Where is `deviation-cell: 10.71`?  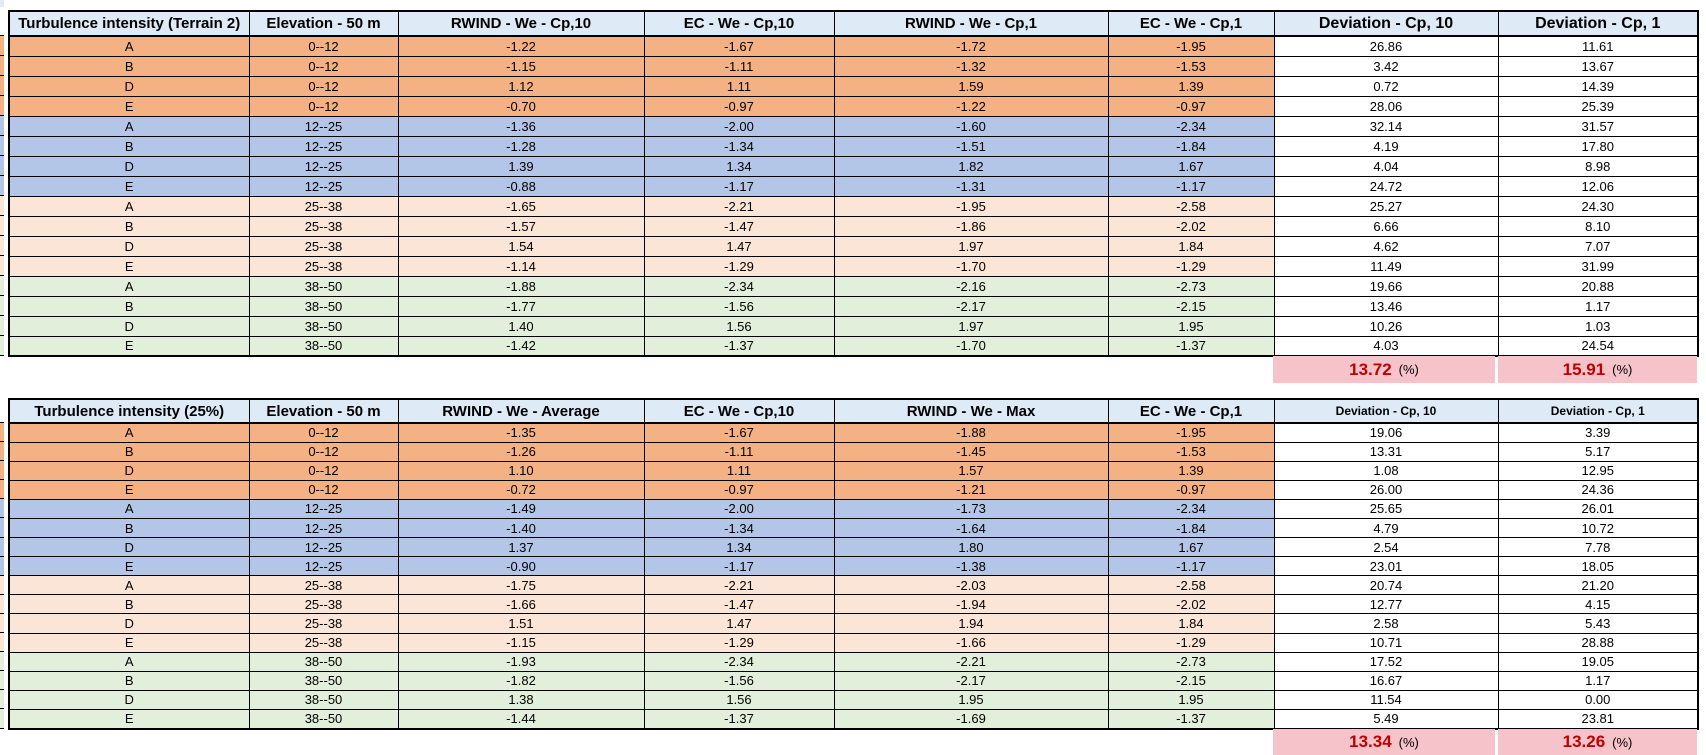 deviation-cell: 10.71 is located at coordinates (1386, 642).